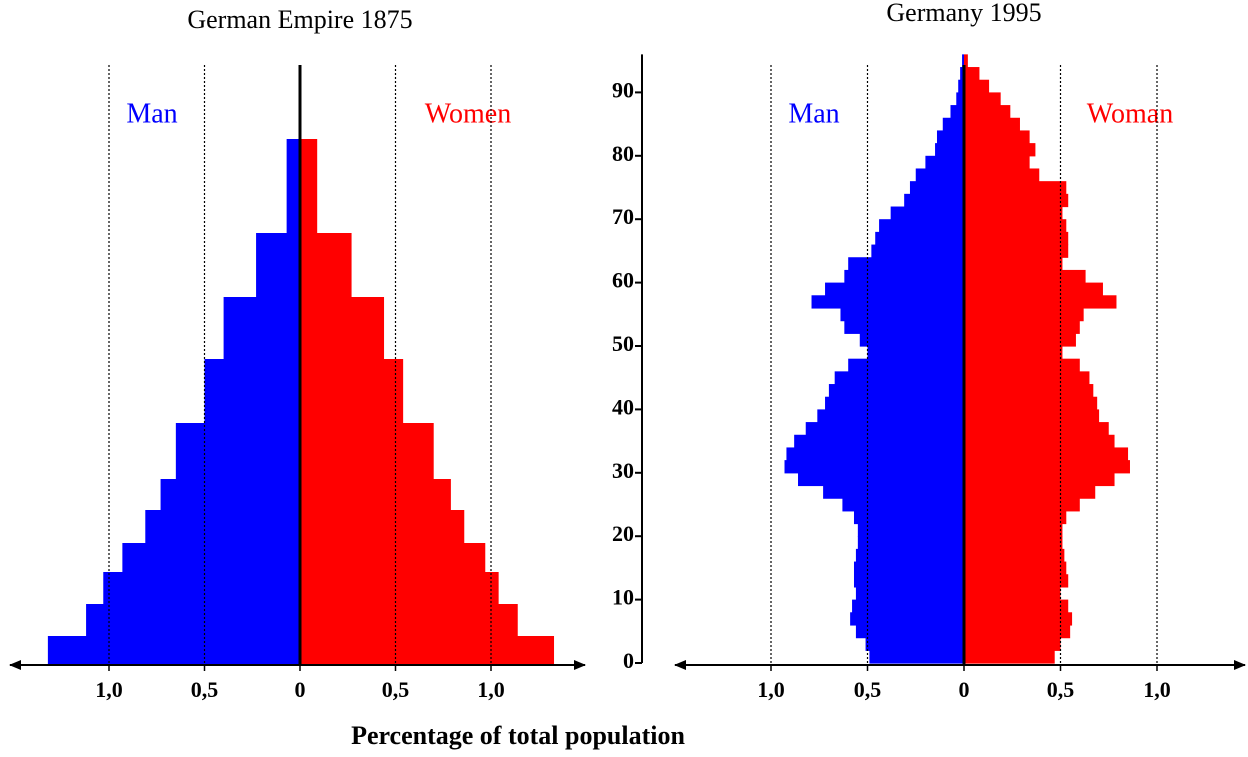 Image resolution: width=1248 pixels, height=757 pixels. I want to click on y-tick-label: 70, so click(623, 216).